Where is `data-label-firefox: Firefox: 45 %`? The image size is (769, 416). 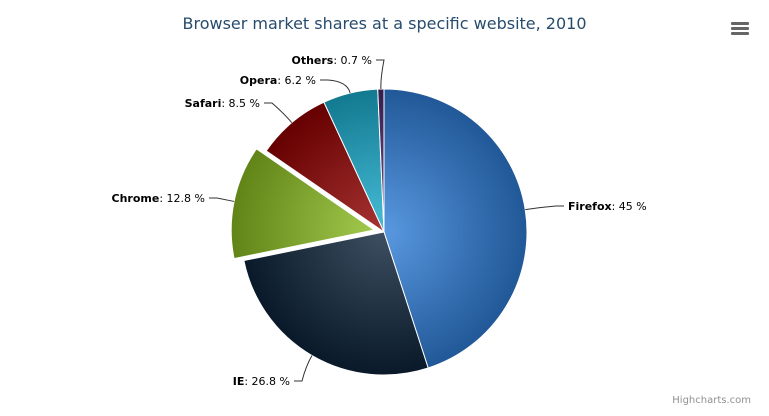 data-label-firefox: Firefox: 45 % is located at coordinates (607, 206).